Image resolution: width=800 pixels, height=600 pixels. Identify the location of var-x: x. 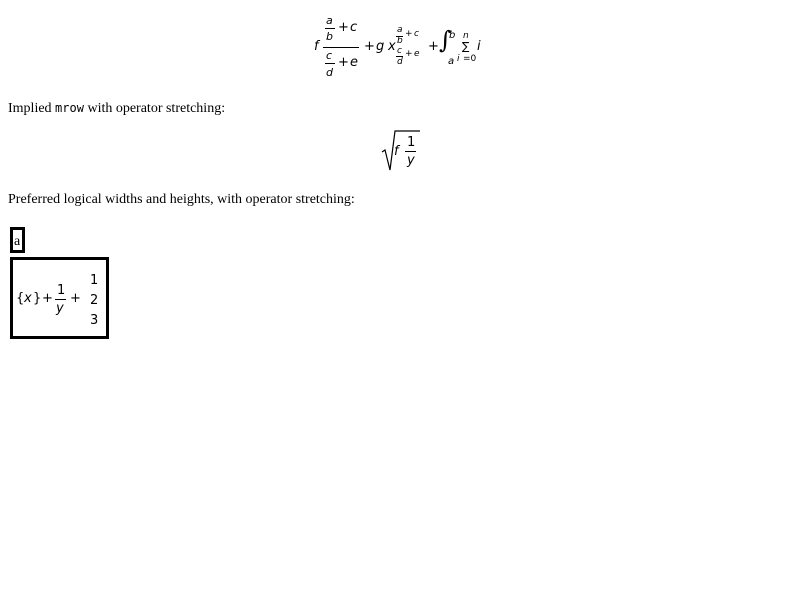
(392, 46).